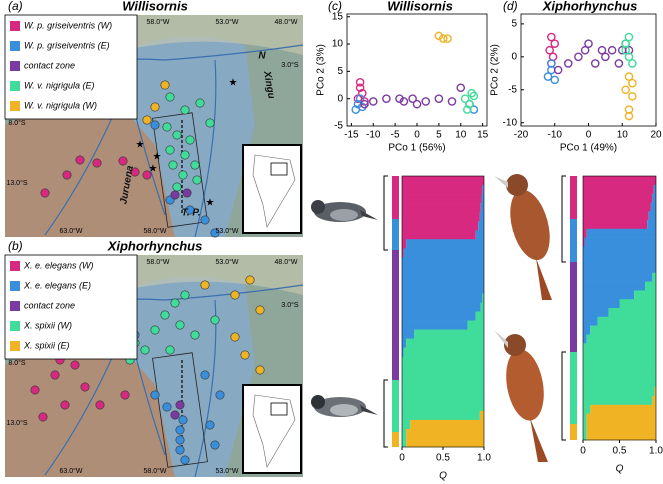 The height and width of the screenshot is (484, 663). I want to click on x-tick-label: 20, so click(656, 135).